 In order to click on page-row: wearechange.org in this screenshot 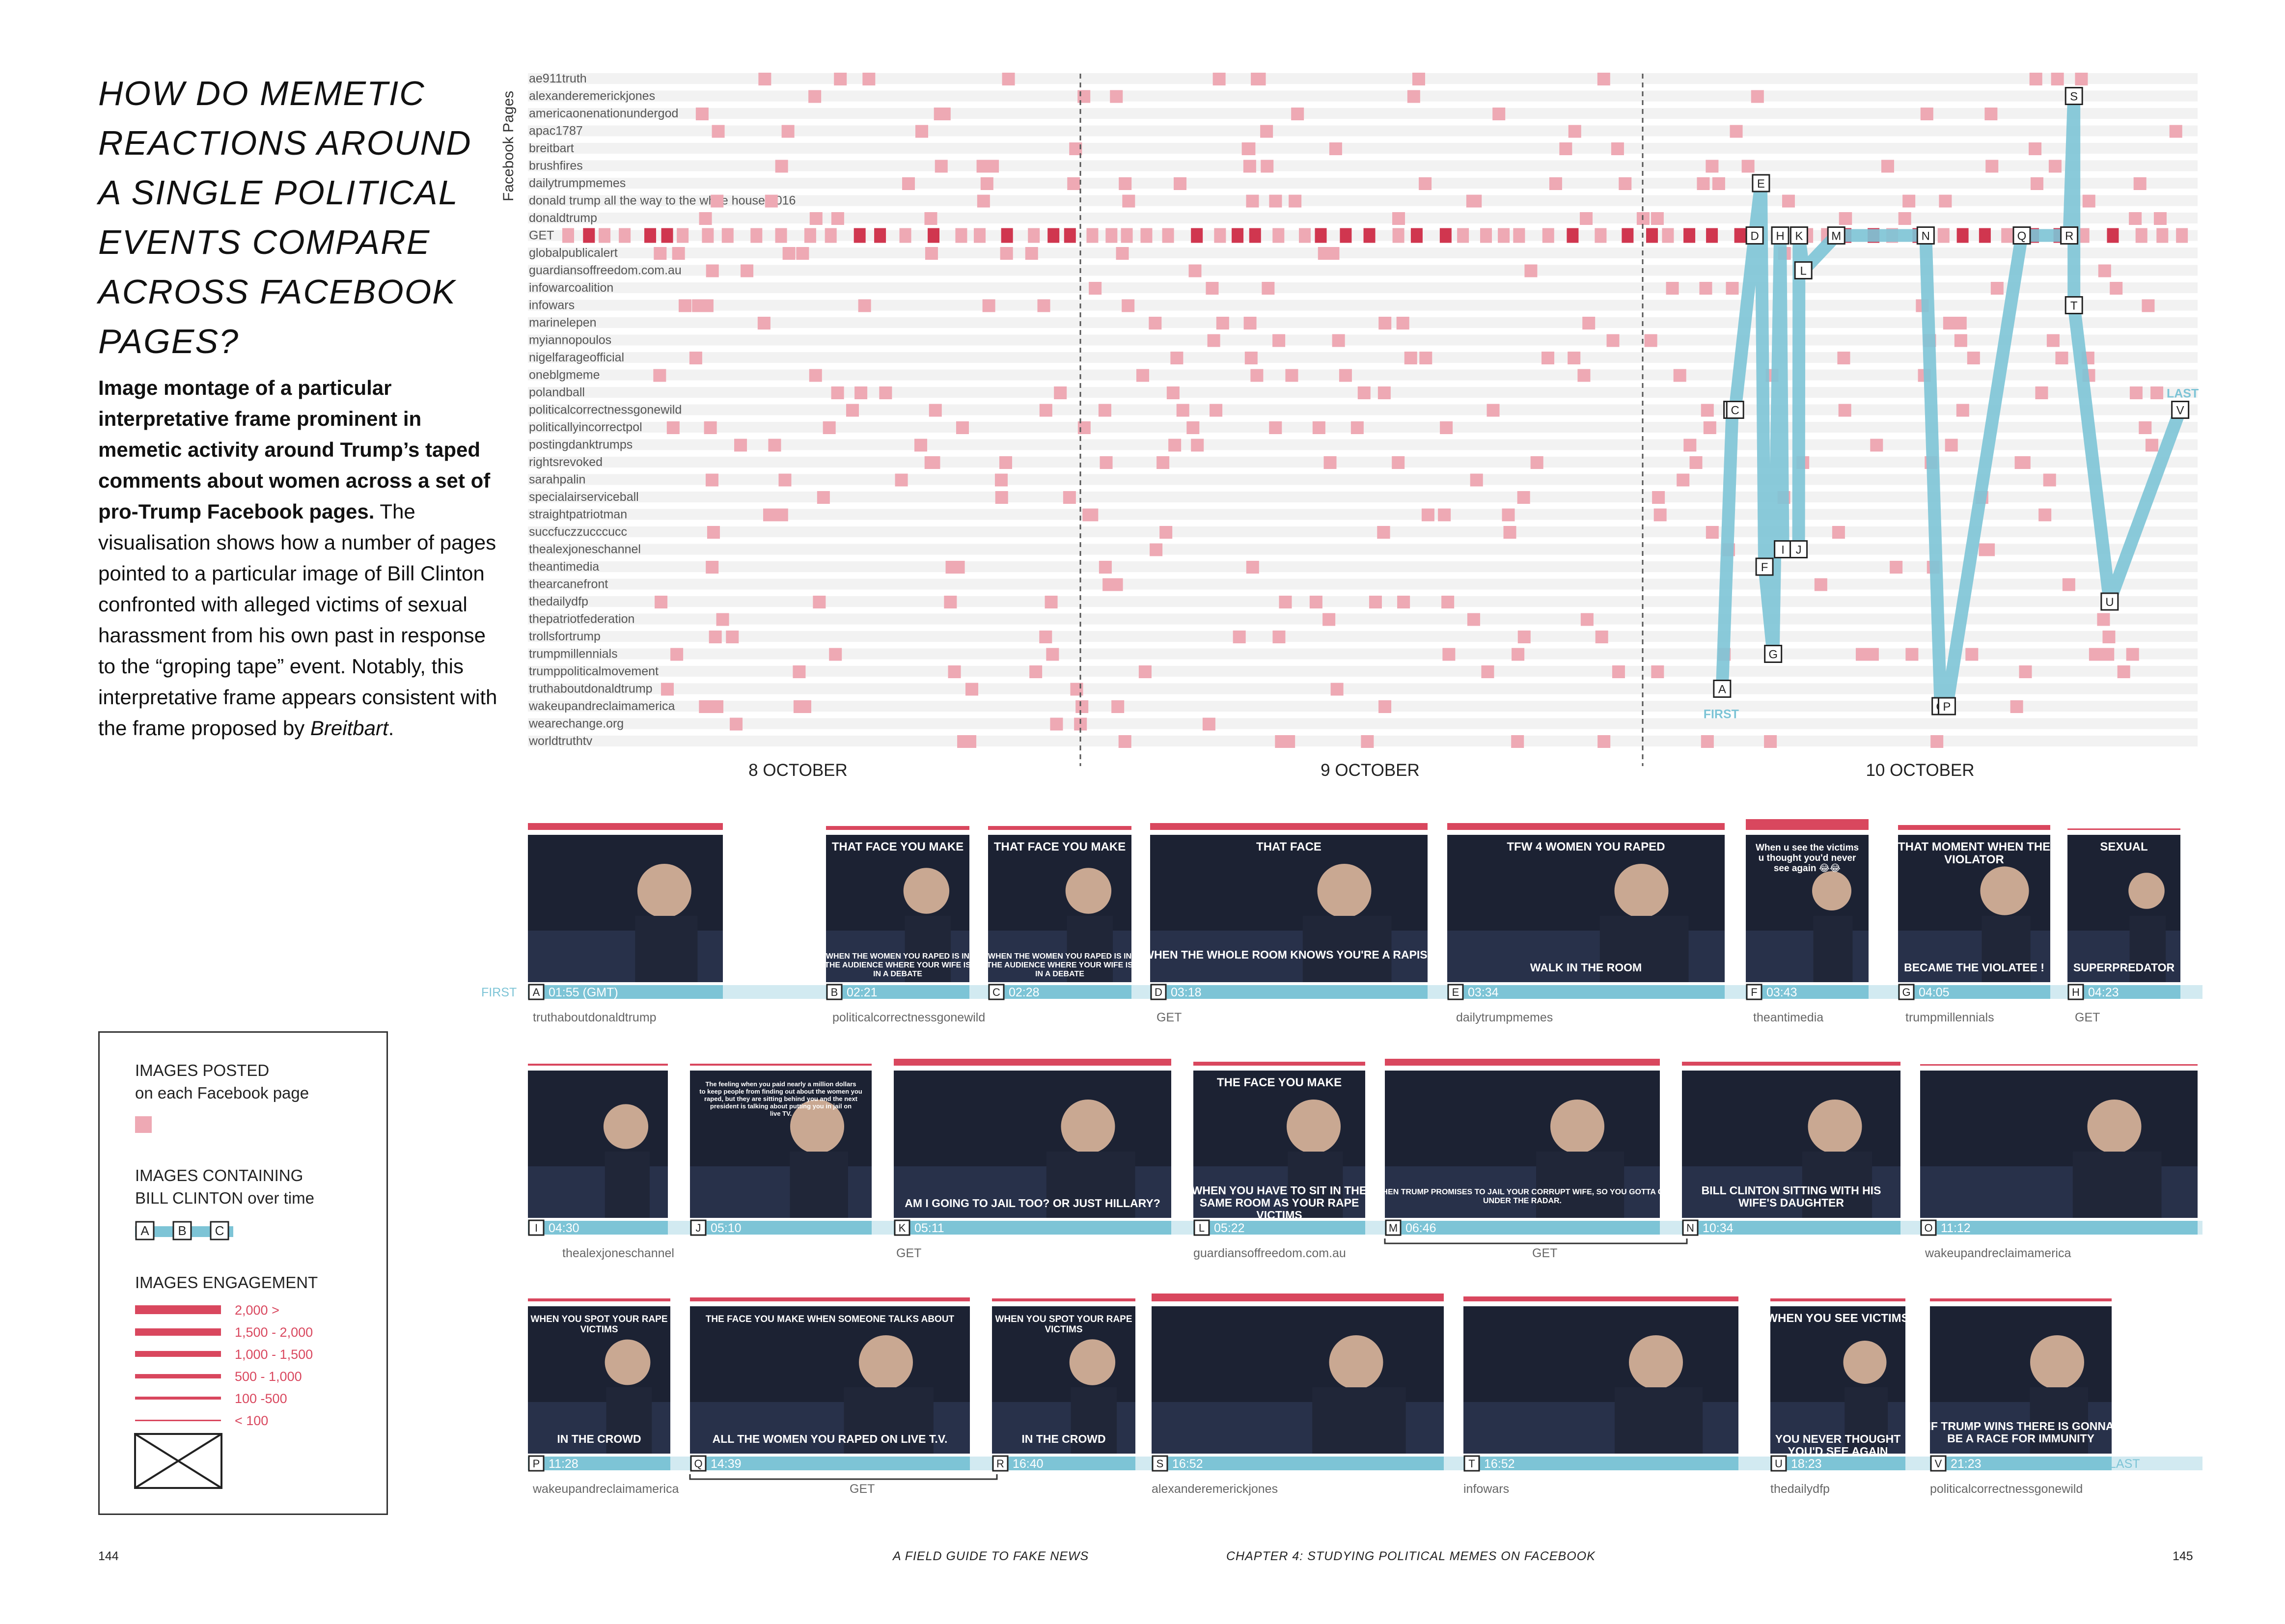, I will do `click(1363, 724)`.